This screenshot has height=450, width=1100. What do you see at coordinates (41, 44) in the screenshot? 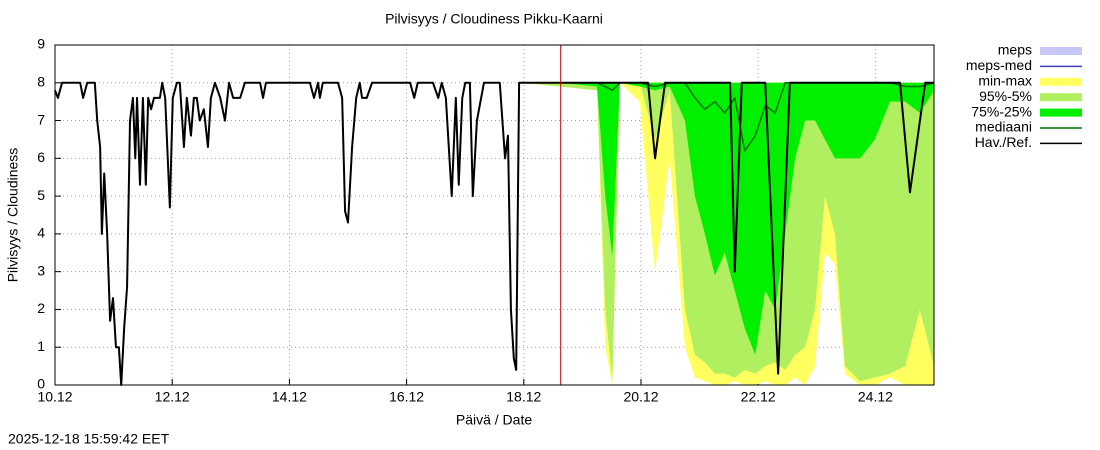
I see `y-tick-label: 9` at bounding box center [41, 44].